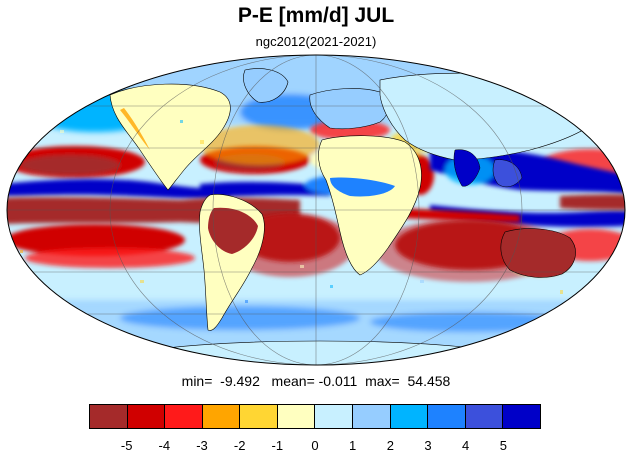 The width and height of the screenshot is (632, 460). What do you see at coordinates (70, 165) in the screenshot?
I see `north-pacific-dry-core` at bounding box center [70, 165].